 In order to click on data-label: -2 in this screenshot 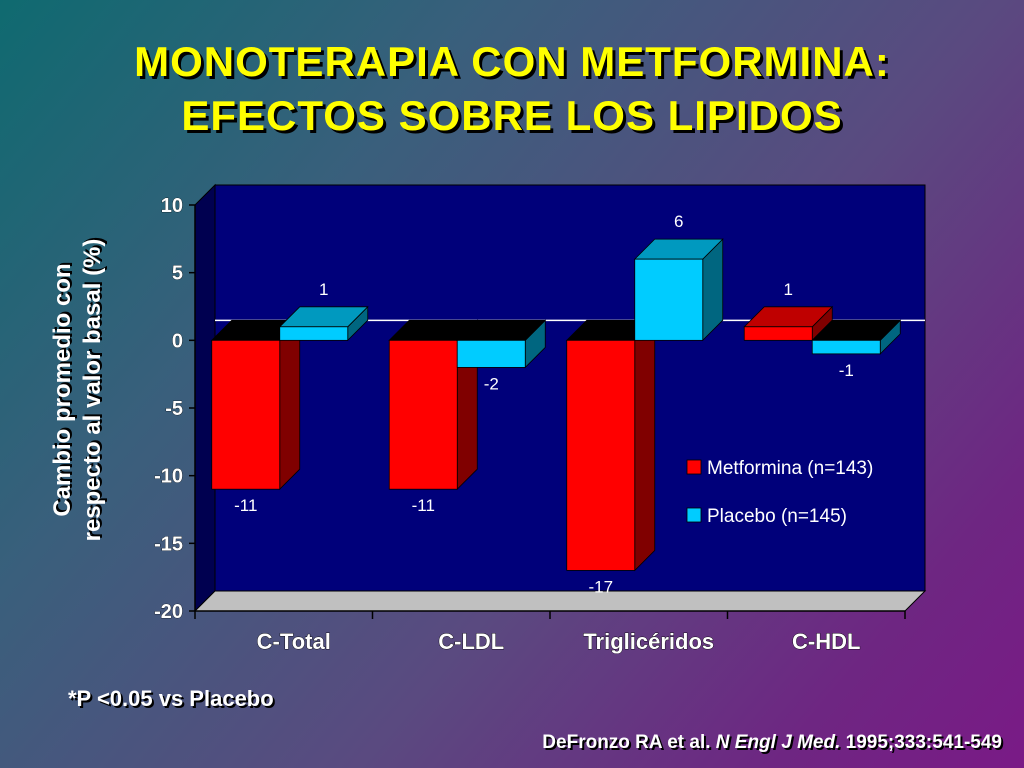, I will do `click(491, 383)`.